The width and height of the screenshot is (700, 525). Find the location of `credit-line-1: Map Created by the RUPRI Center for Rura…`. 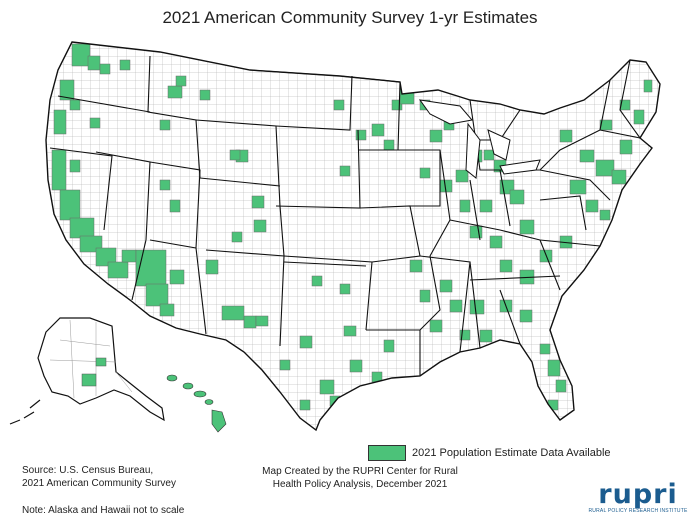

credit-line-1: Map Created by the RUPRI Center for Rura… is located at coordinates (360, 471).